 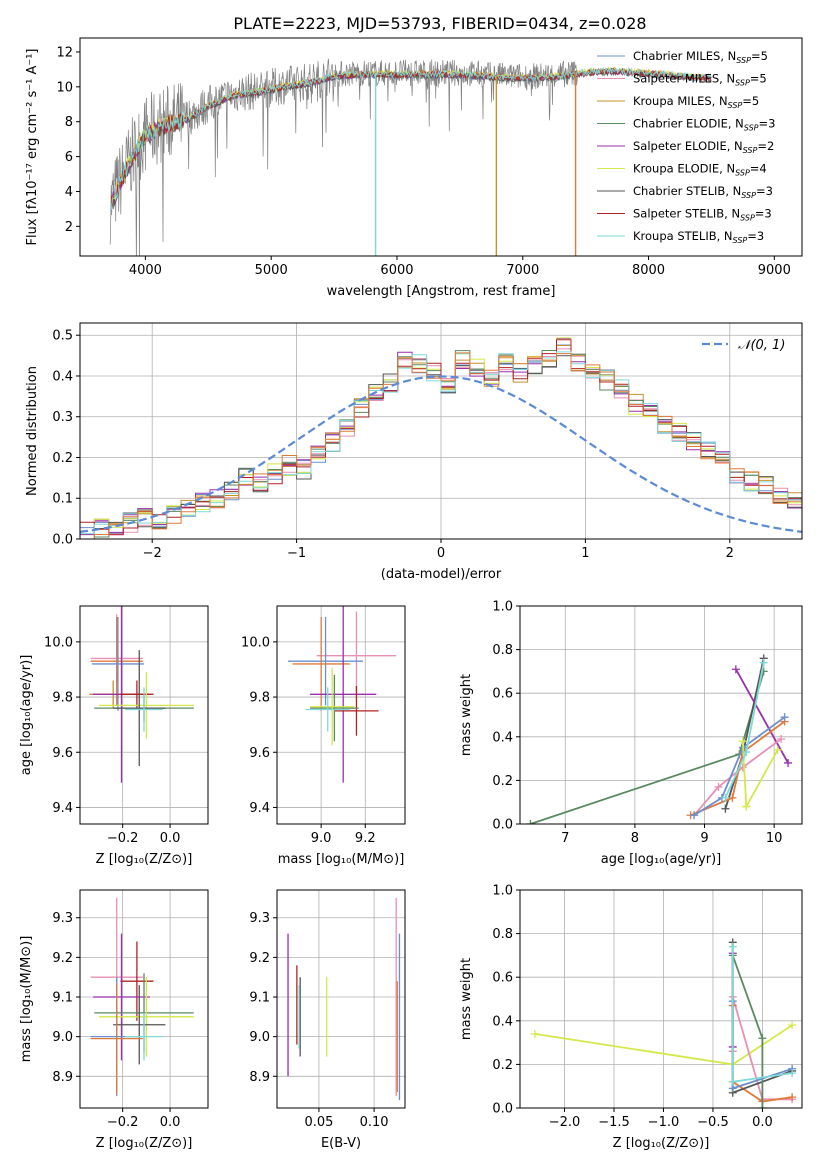 What do you see at coordinates (635, 838) in the screenshot?
I see `x-tick-label: 8` at bounding box center [635, 838].